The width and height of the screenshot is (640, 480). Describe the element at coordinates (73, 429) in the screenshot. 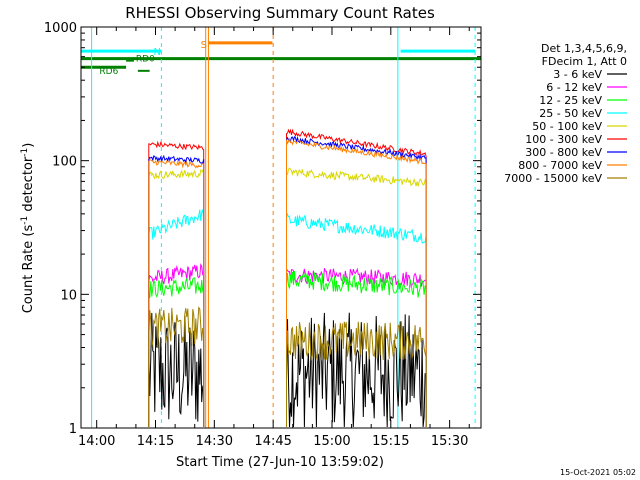

I see `y-tick-label-0: 1` at that location.